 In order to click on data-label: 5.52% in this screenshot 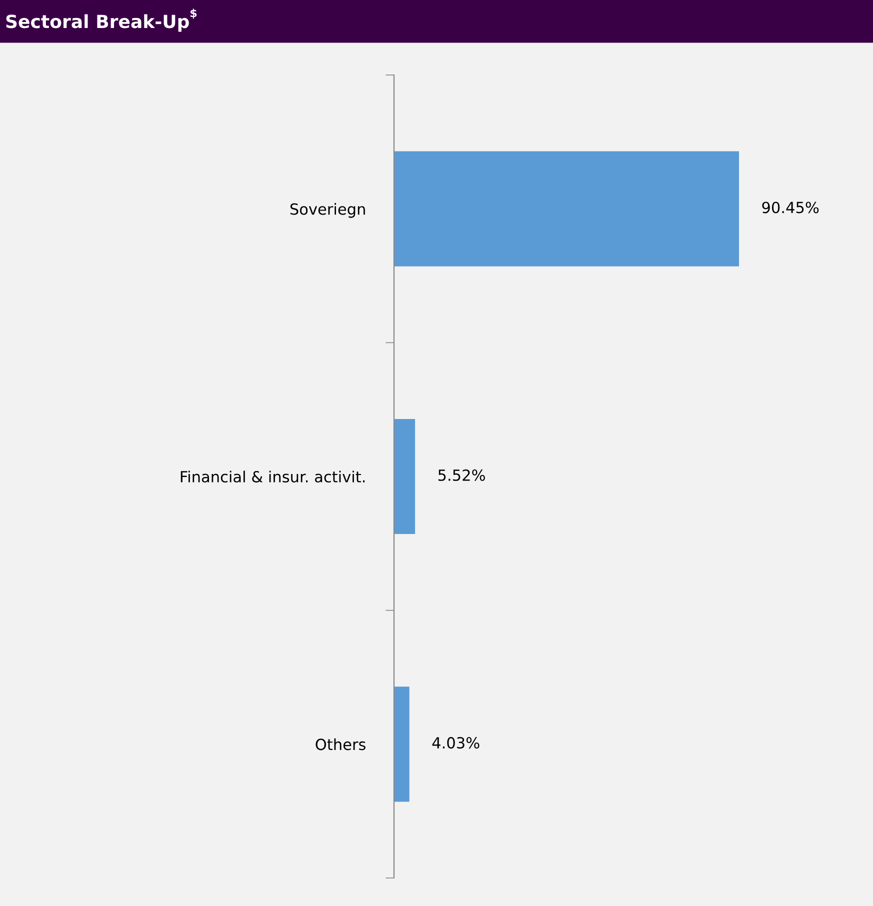, I will do `click(461, 475)`.